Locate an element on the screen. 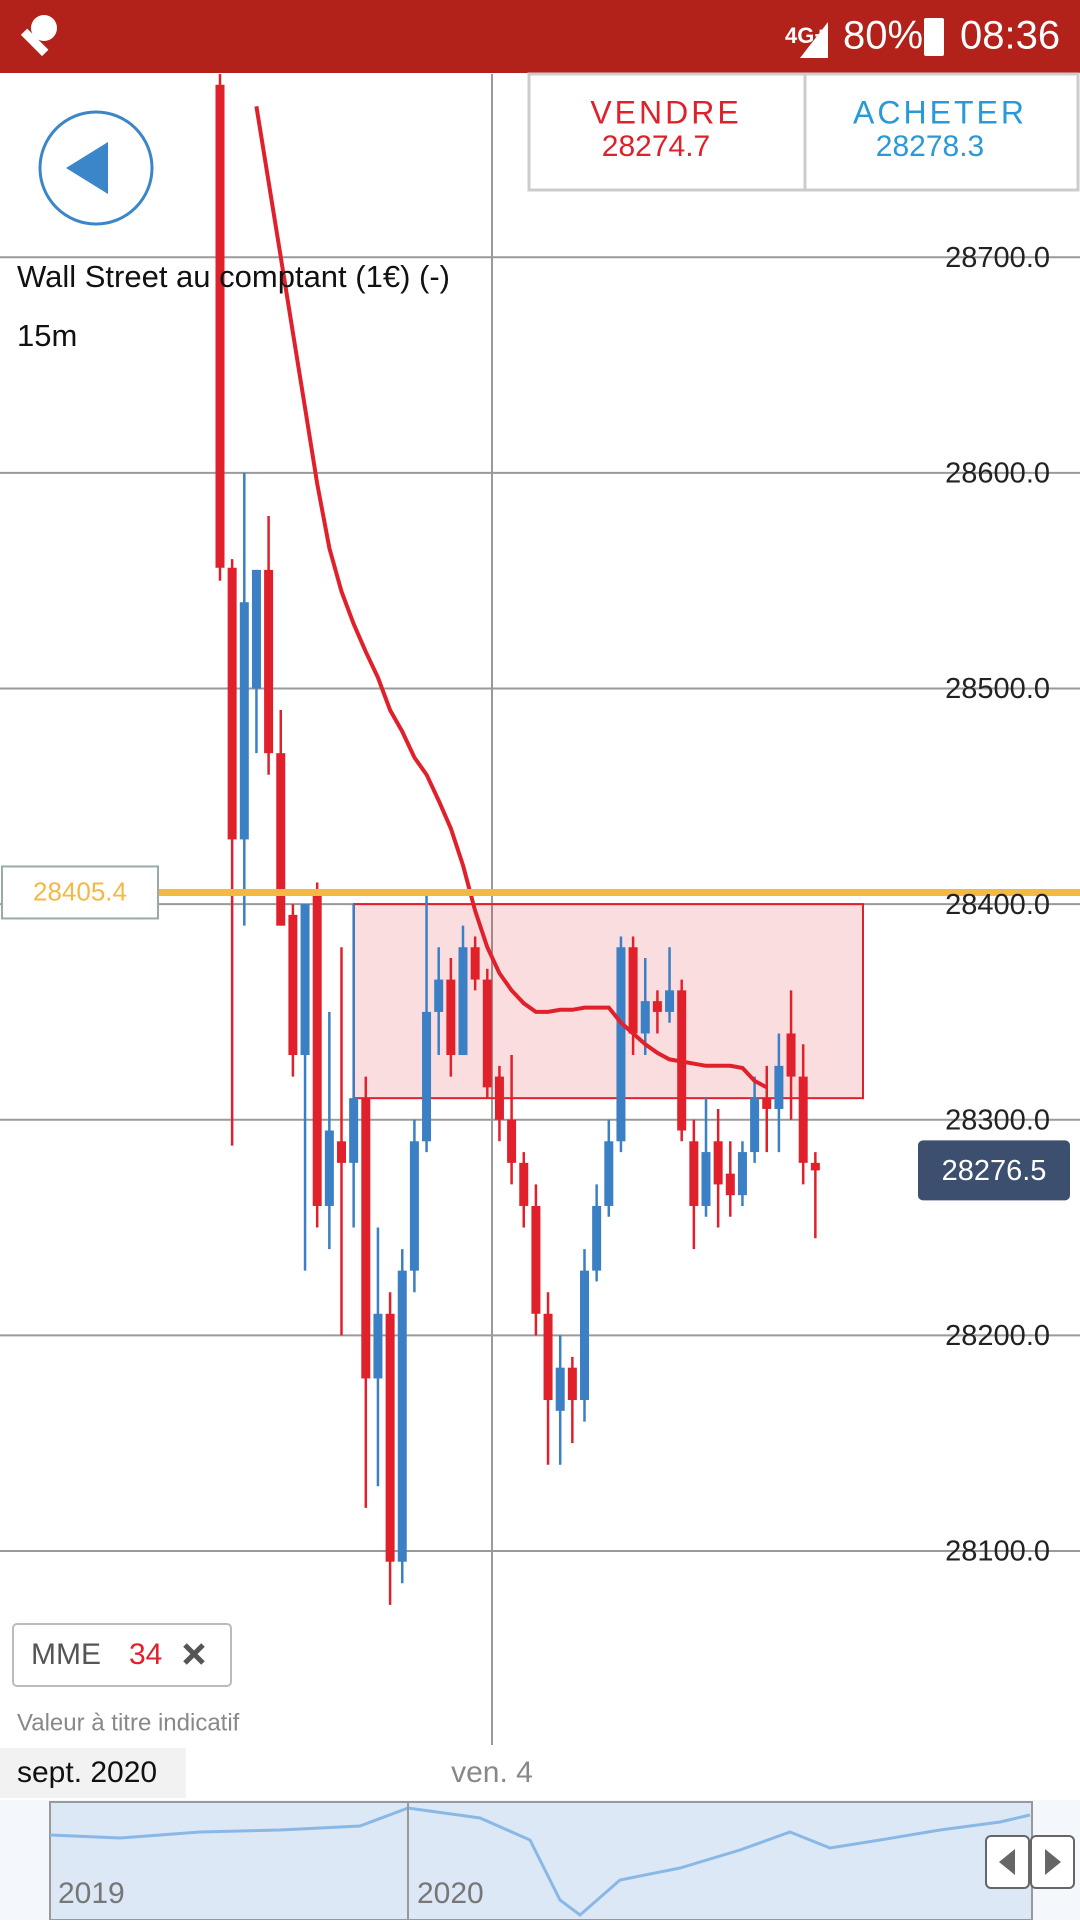 The width and height of the screenshot is (1080, 1925). battery-level: 80% is located at coordinates (883, 36).